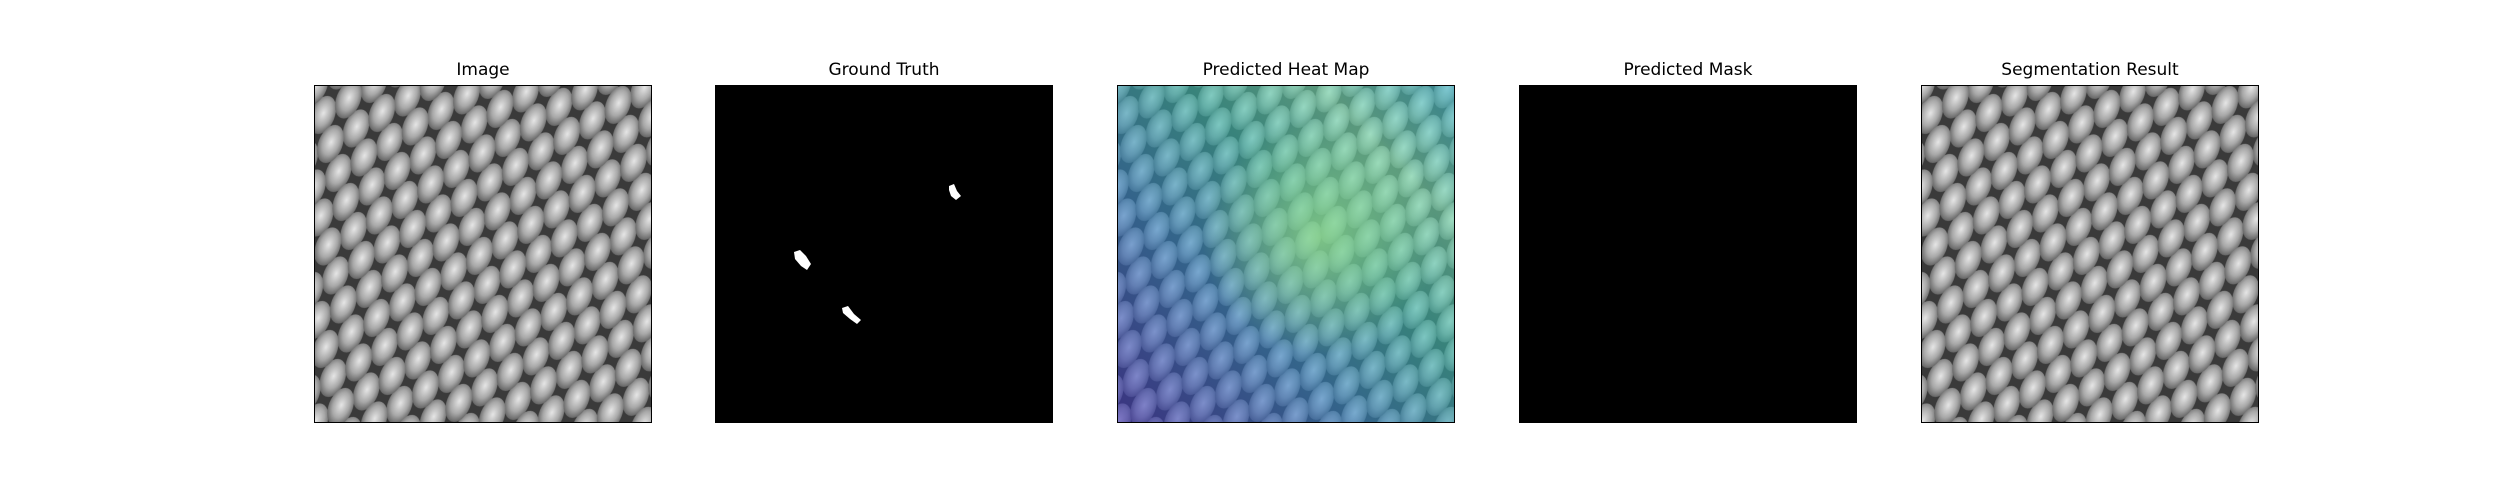 The height and width of the screenshot is (500, 2500). I want to click on ground-truth-frame, so click(884, 254).